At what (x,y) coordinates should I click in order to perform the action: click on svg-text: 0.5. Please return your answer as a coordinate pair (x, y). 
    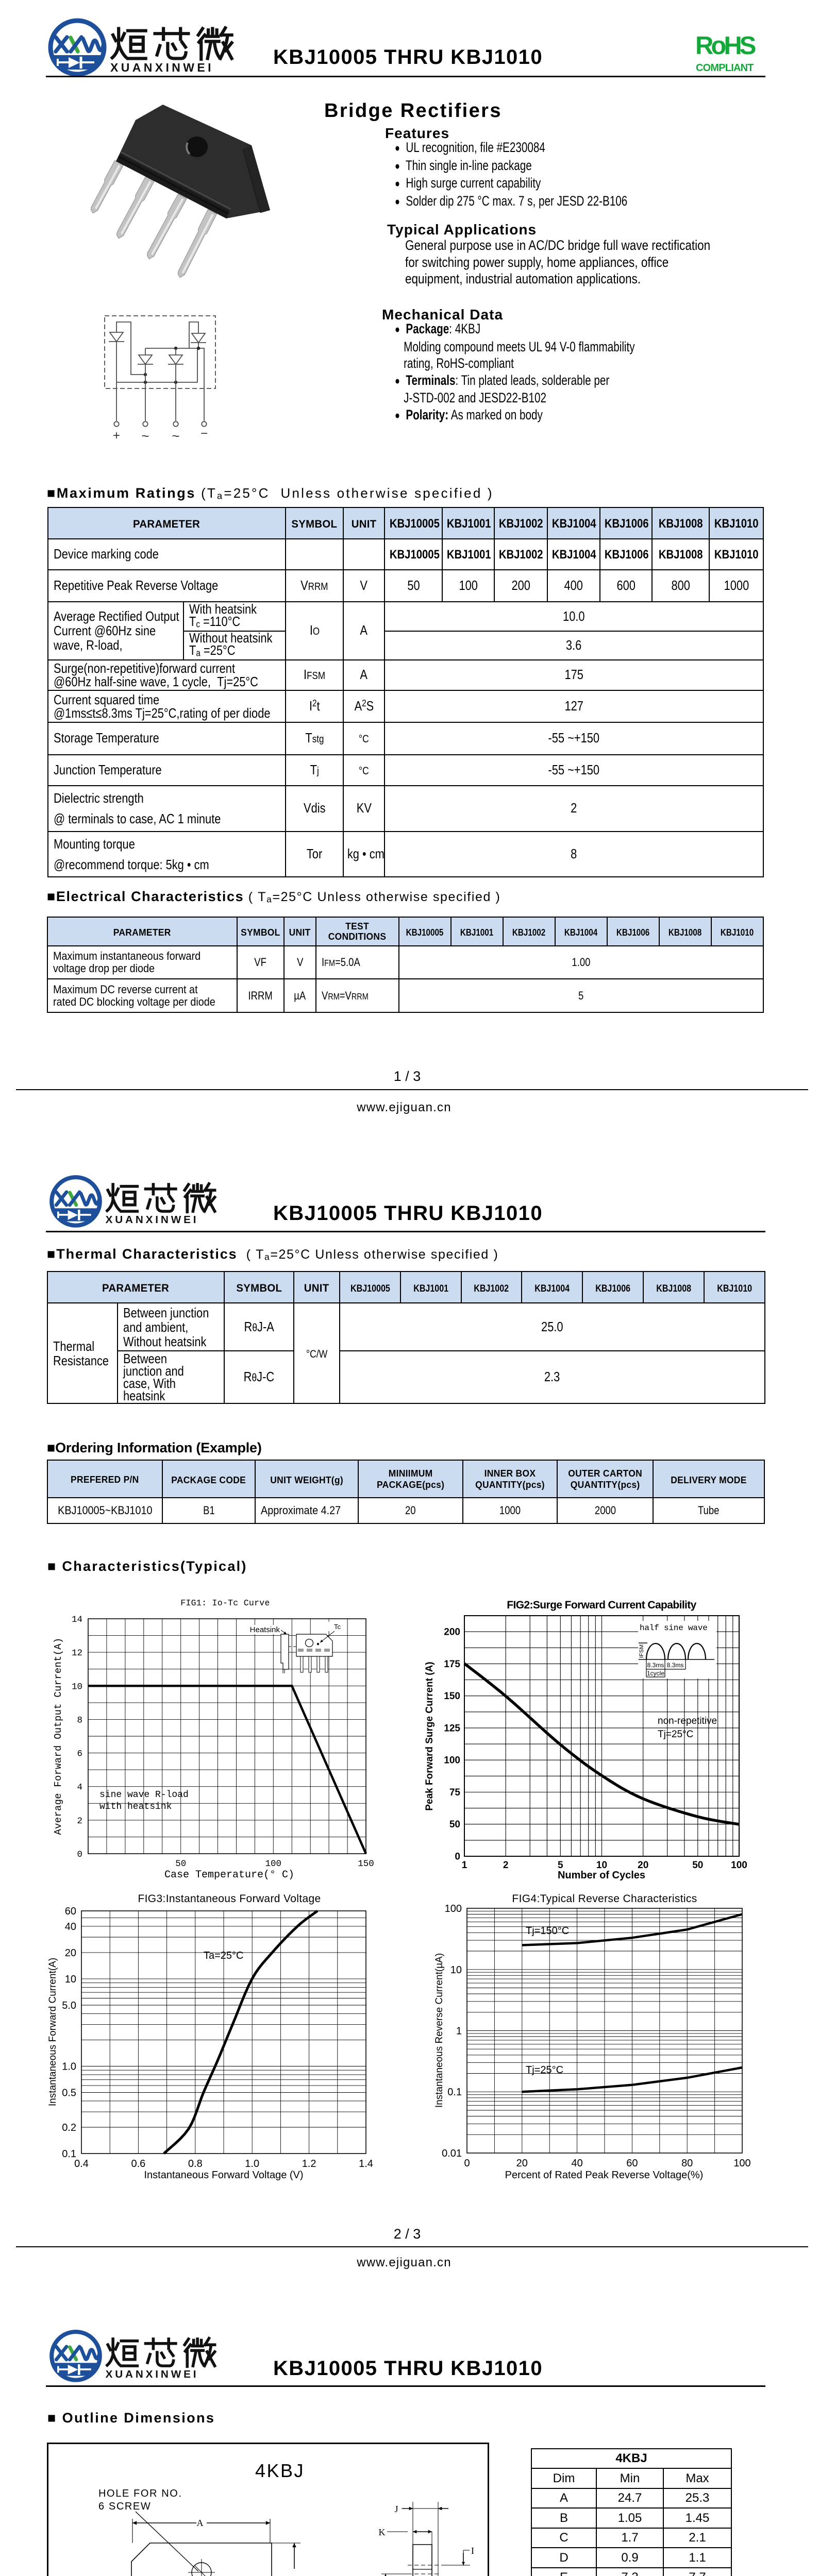
    Looking at the image, I should click on (69, 2093).